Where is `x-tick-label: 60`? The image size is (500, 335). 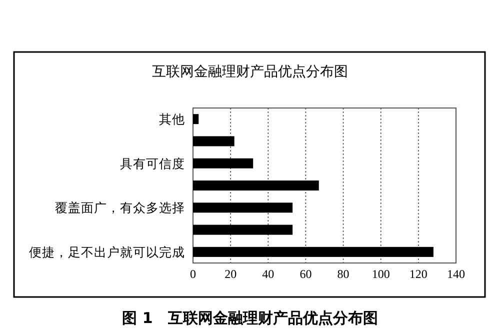 x-tick-label: 60 is located at coordinates (306, 274).